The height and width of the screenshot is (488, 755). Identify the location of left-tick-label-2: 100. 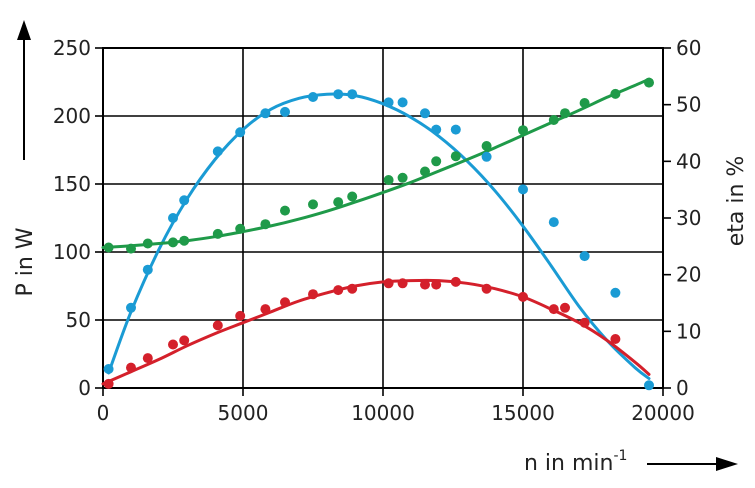
(72, 252).